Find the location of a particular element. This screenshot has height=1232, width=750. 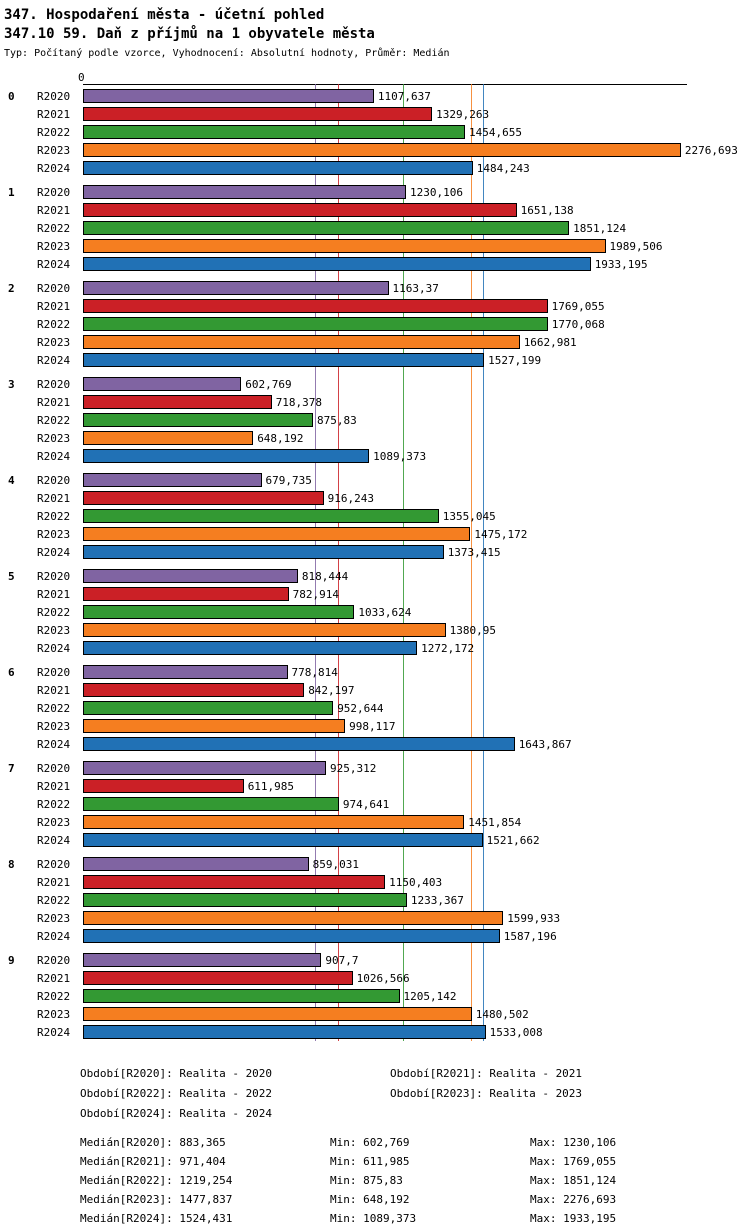

bar-row: R2021 1769,055 is located at coordinates (375, 306).